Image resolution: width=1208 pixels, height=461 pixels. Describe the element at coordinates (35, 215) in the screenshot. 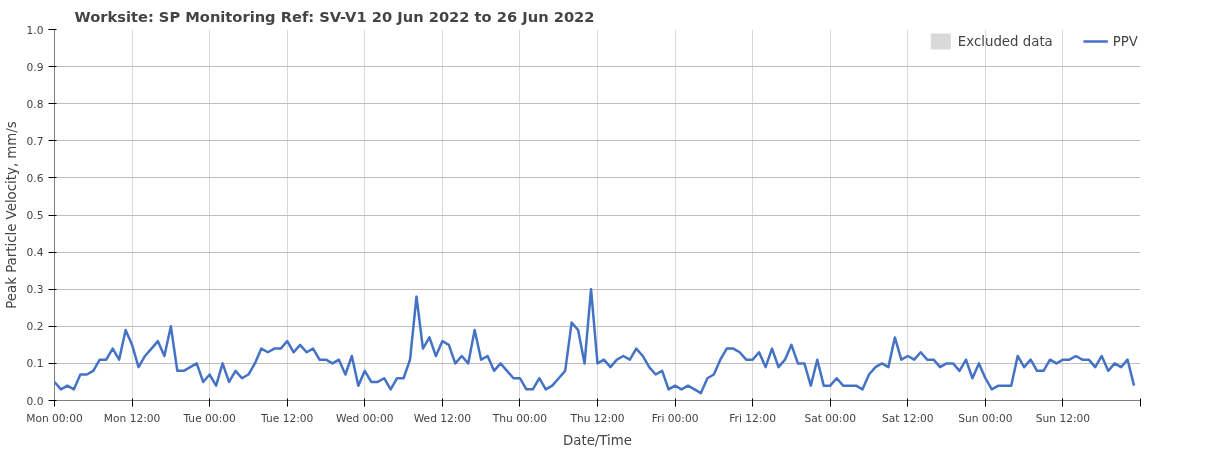

I see `y-tick-label: 0.5` at that location.